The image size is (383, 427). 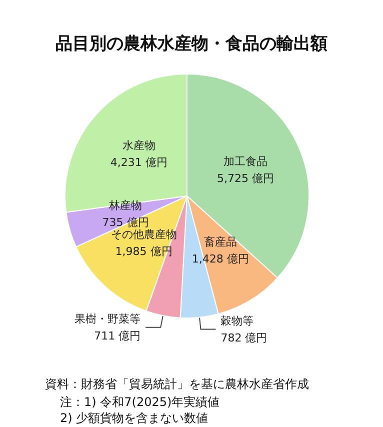 What do you see at coordinates (139, 162) in the screenshot?
I see `data-label: 4,231 億円` at bounding box center [139, 162].